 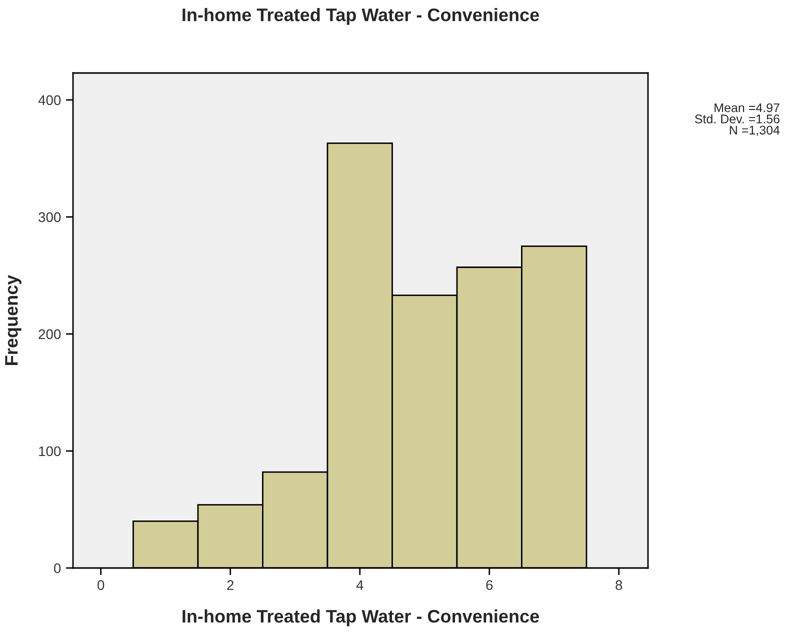 What do you see at coordinates (13, 319) in the screenshot?
I see `y-axis-title: Frequency` at bounding box center [13, 319].